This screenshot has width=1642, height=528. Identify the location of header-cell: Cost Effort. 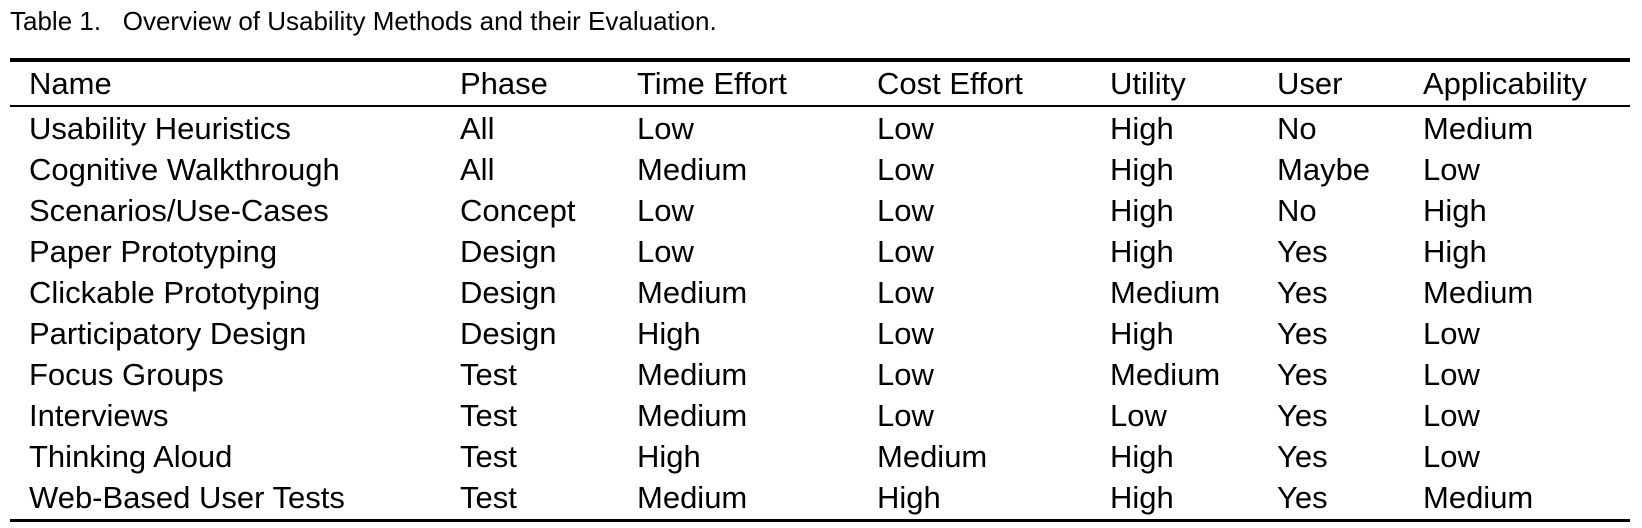
(950, 83).